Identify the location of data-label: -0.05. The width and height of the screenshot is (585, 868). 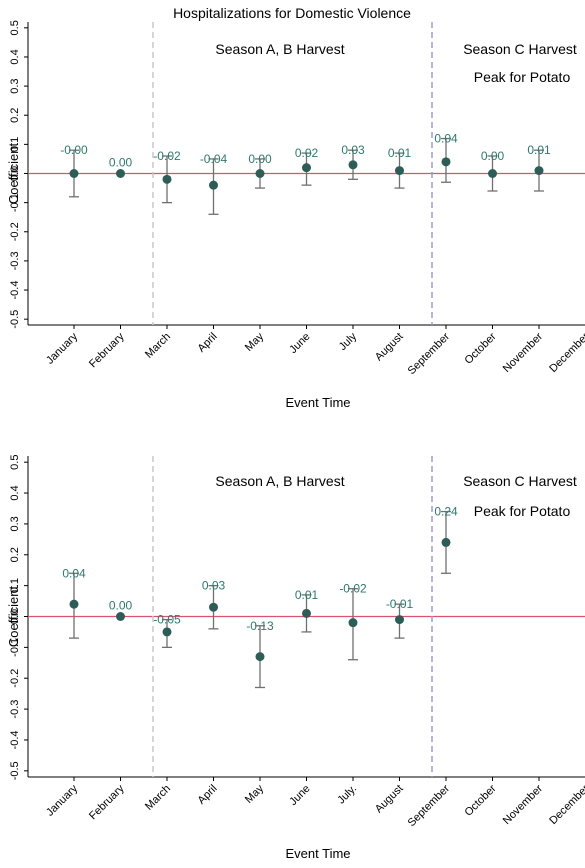
(167, 620).